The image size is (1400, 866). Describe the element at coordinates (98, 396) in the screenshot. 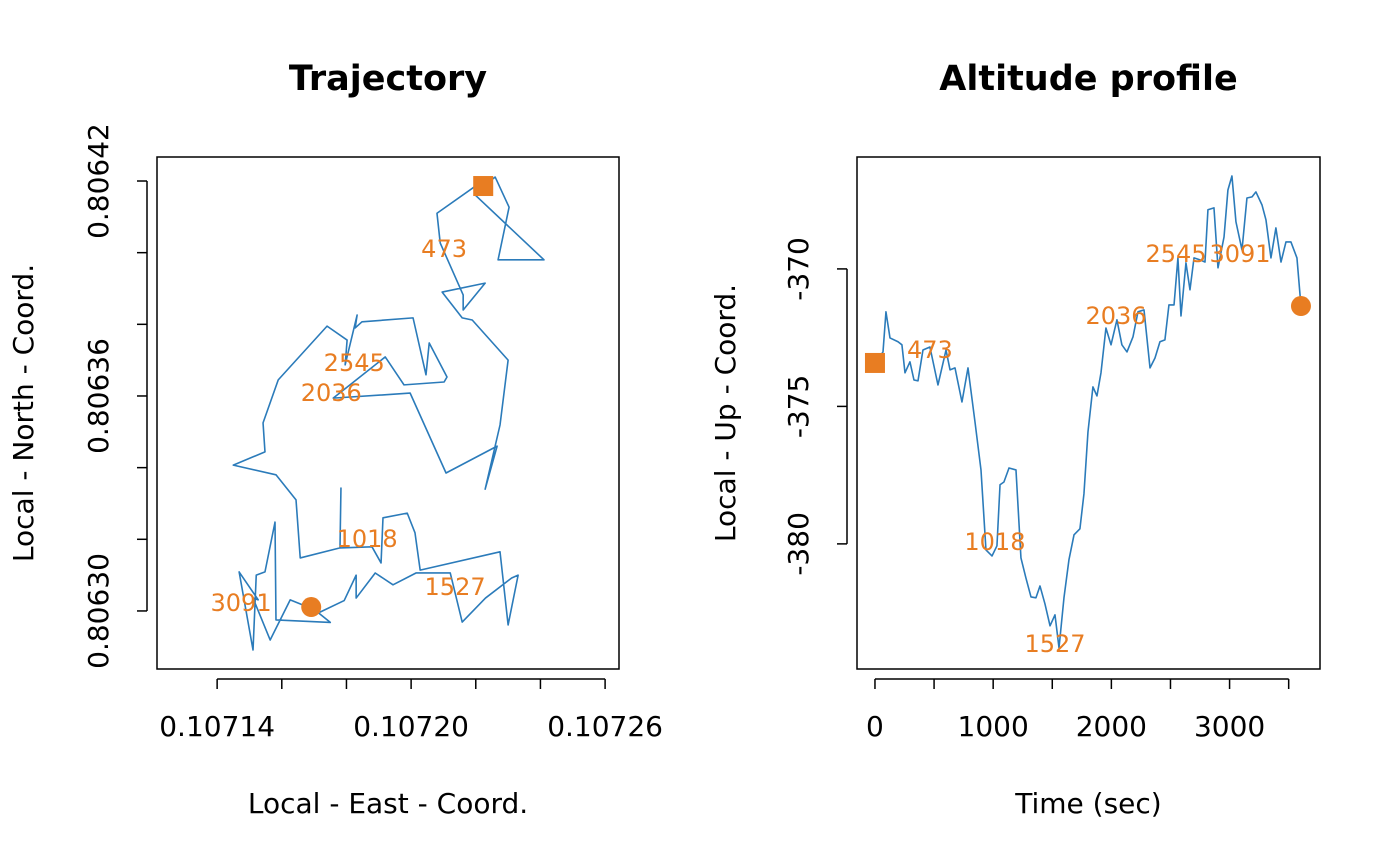

I see `y-tick-label: 0.80636` at that location.